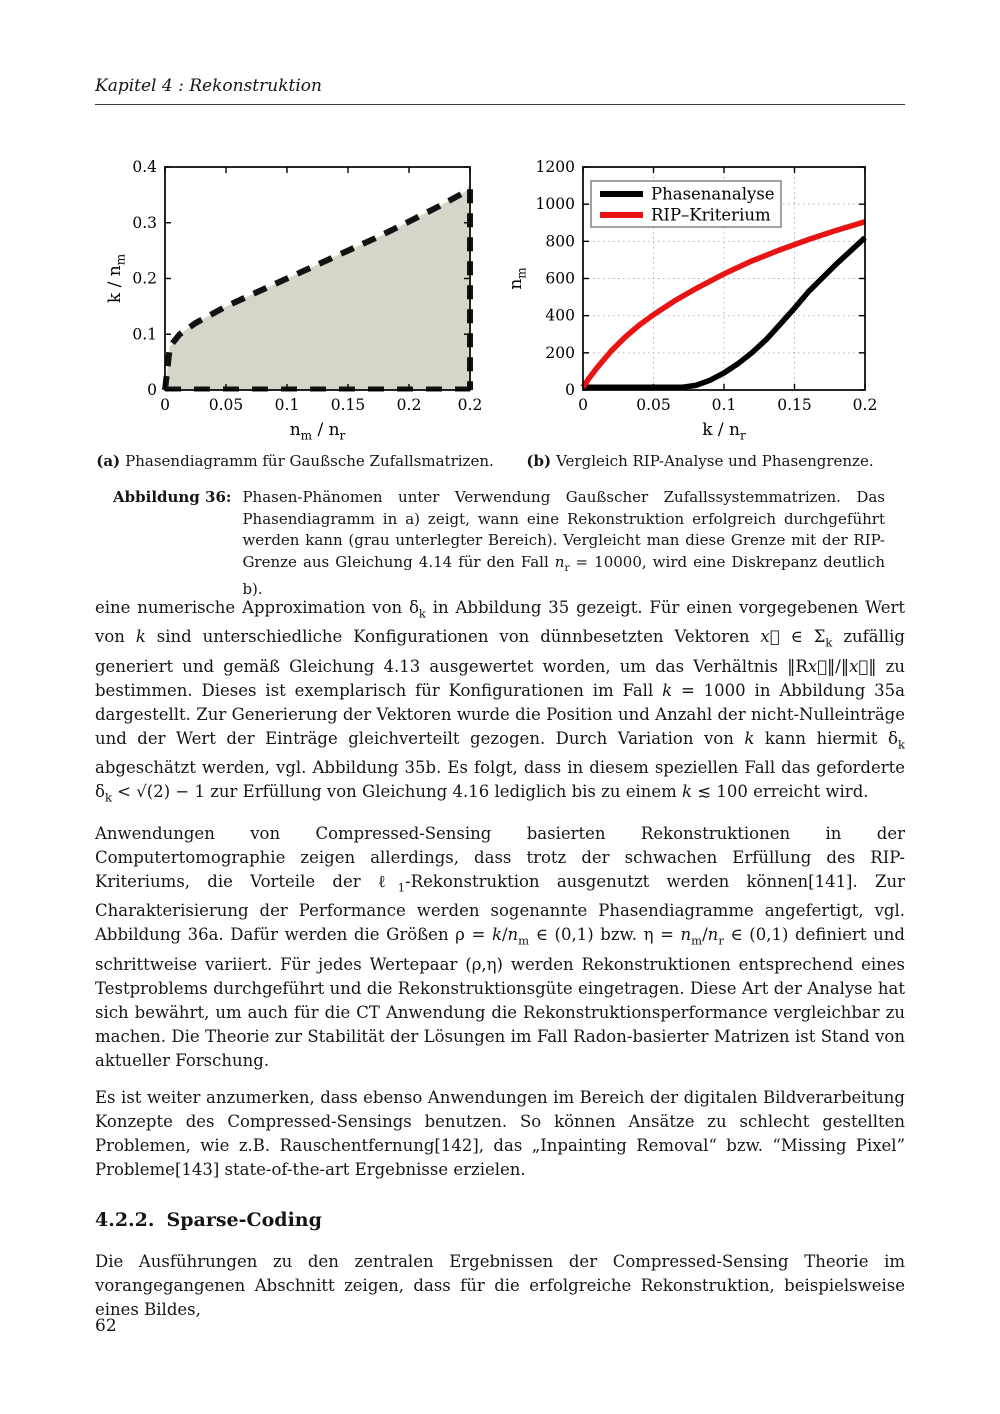 The image size is (1000, 1414). I want to click on svg-text: k / nm, so click(116, 278).